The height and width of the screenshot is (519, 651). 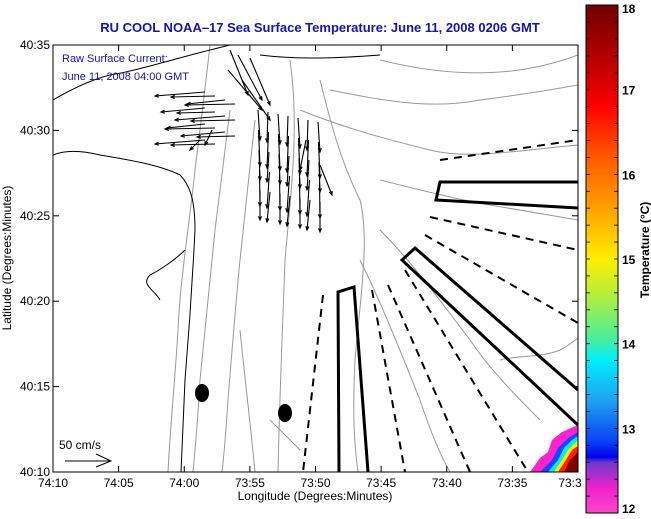 I want to click on colorbar-tick-label: 16, so click(x=629, y=175).